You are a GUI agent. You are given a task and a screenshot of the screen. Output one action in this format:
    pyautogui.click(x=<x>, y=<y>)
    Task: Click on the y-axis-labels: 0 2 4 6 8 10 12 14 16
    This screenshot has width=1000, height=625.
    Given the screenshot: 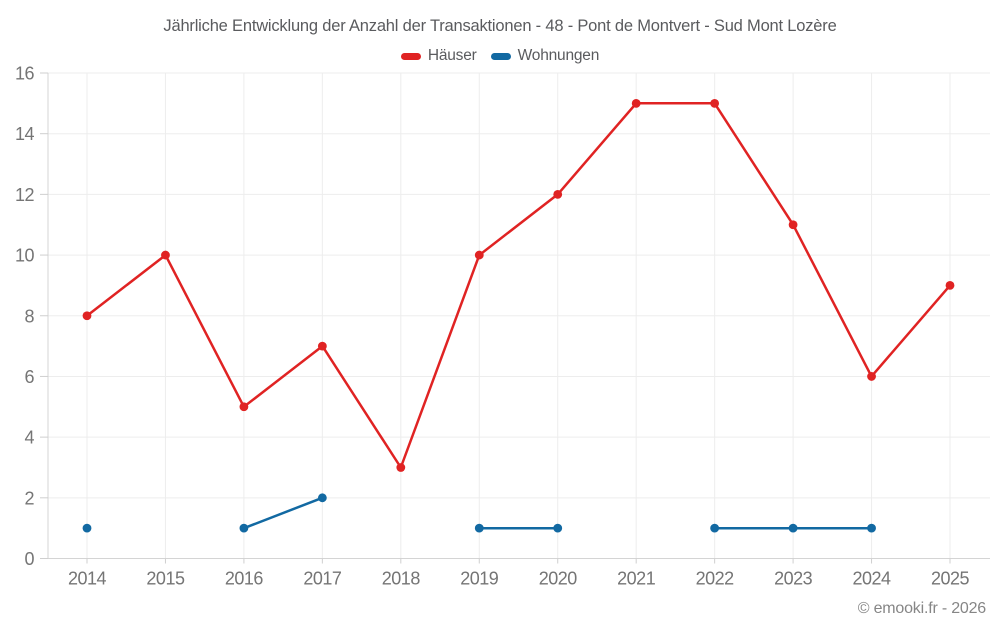 What is the action you would take?
    pyautogui.click(x=25, y=317)
    